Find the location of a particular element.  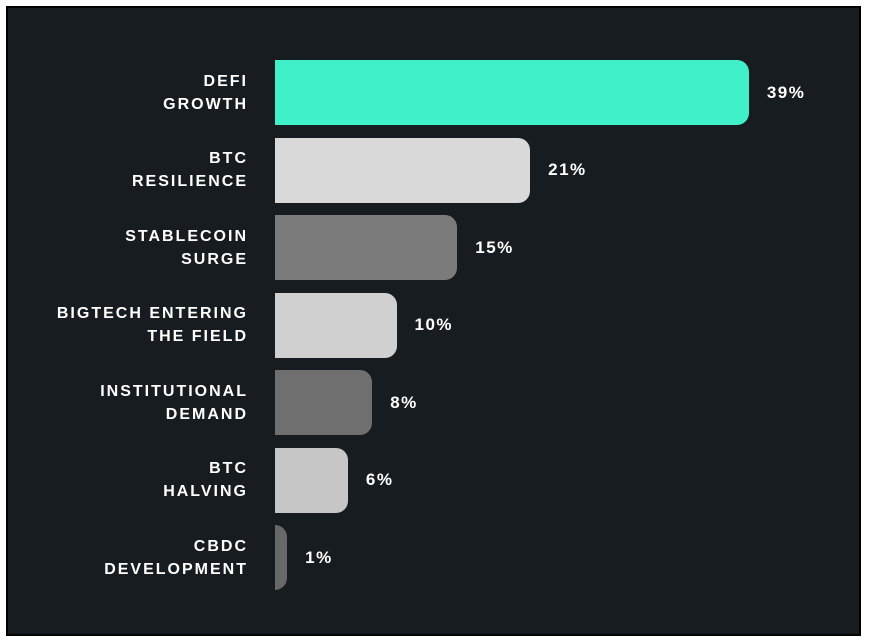

value-label: 15% is located at coordinates (494, 247).